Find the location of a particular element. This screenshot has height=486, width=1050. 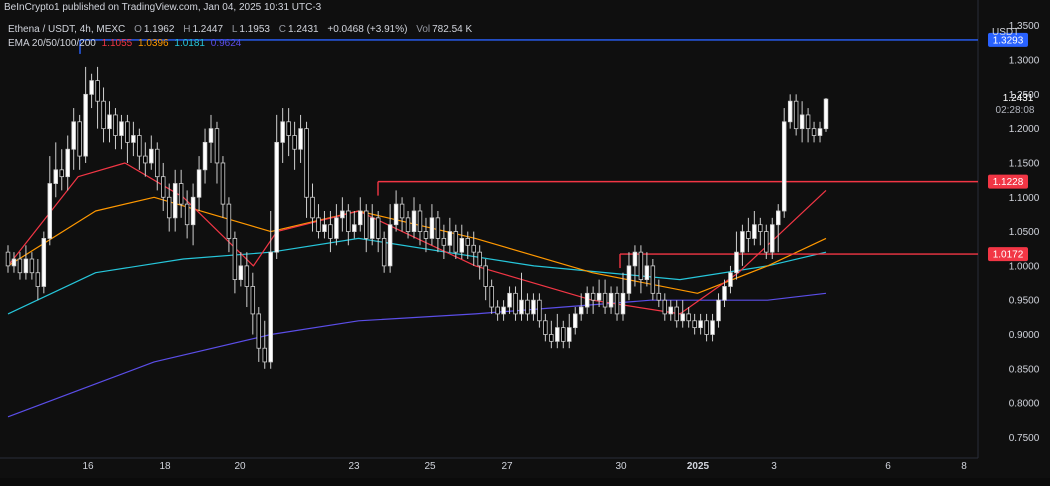

x-tick-label: 23 is located at coordinates (354, 466).